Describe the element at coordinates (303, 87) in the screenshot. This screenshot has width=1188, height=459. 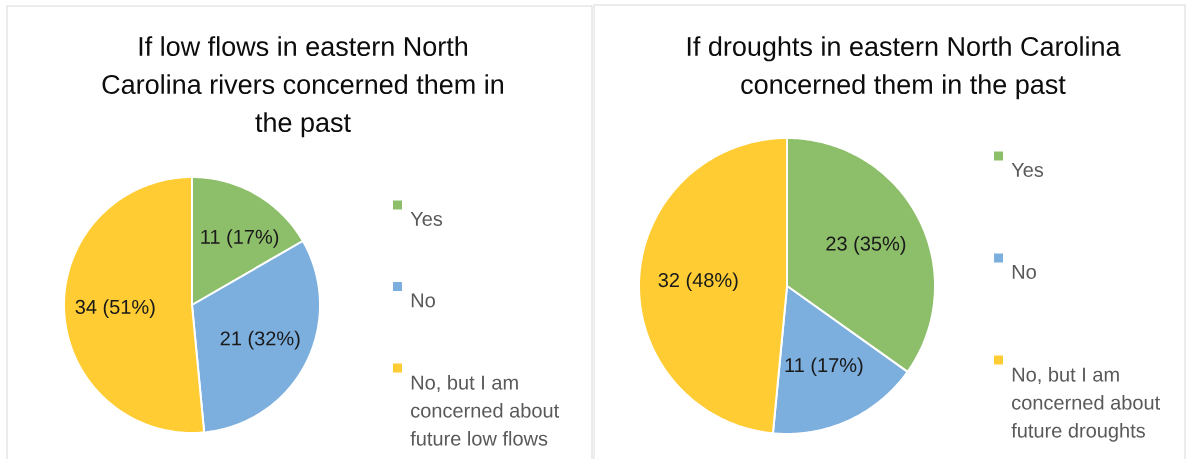
I see `chart-title: If low flows in eastern North Carolina rivers concerned them in the past` at that location.